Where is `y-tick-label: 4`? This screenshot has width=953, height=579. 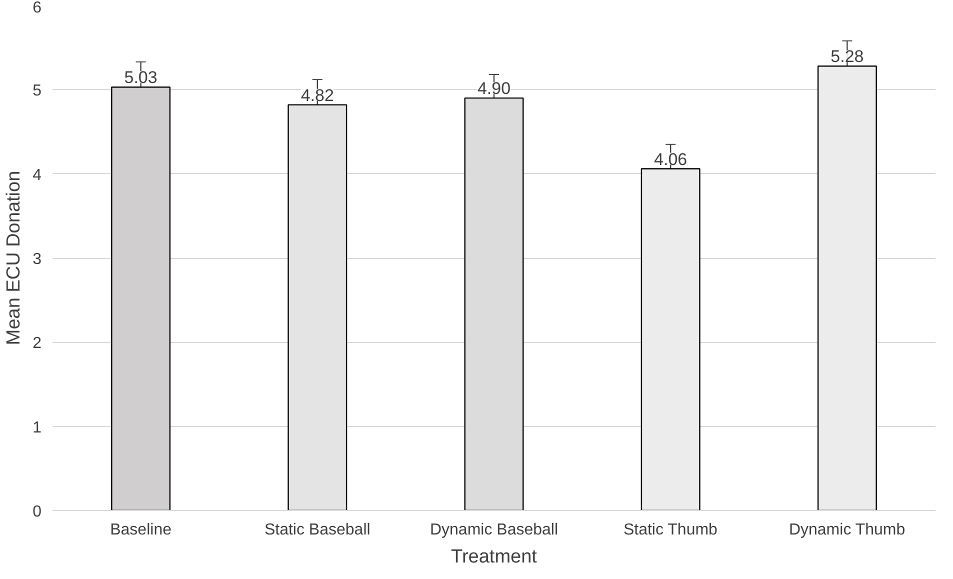
y-tick-label: 4 is located at coordinates (37, 175).